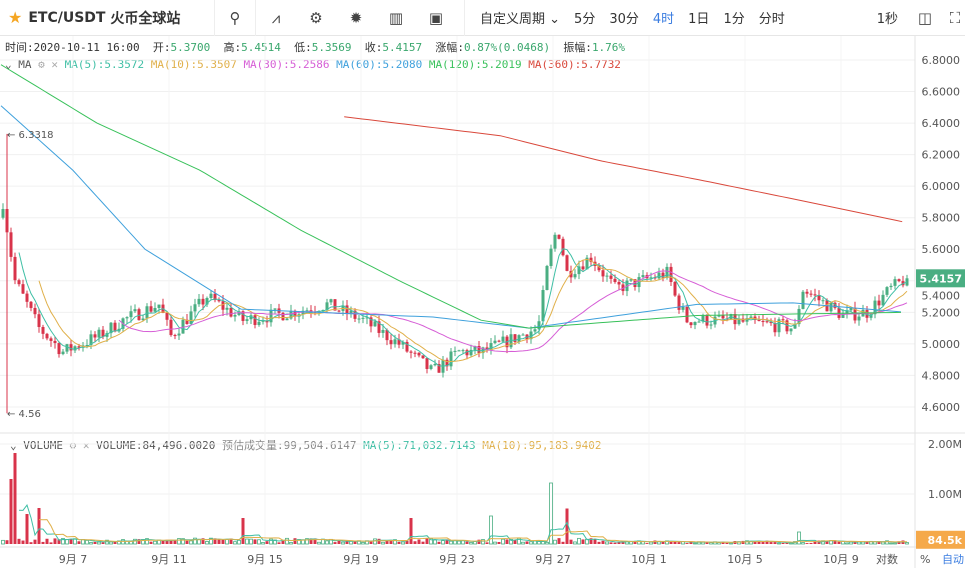 The height and width of the screenshot is (568, 965). Describe the element at coordinates (771, 19) in the screenshot. I see `period-timeshare: 分时` at that location.